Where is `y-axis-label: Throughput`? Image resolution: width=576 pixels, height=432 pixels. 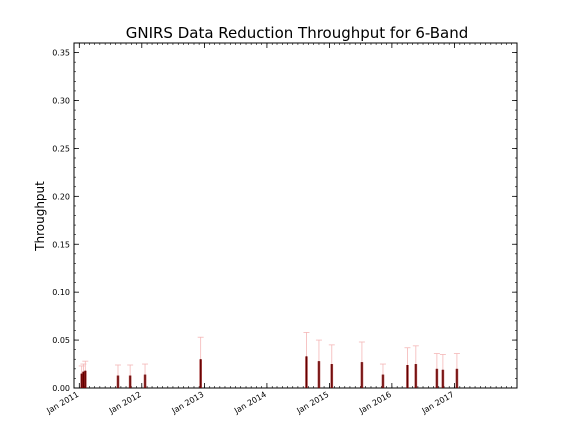 y-axis-label: Throughput is located at coordinates (40, 216).